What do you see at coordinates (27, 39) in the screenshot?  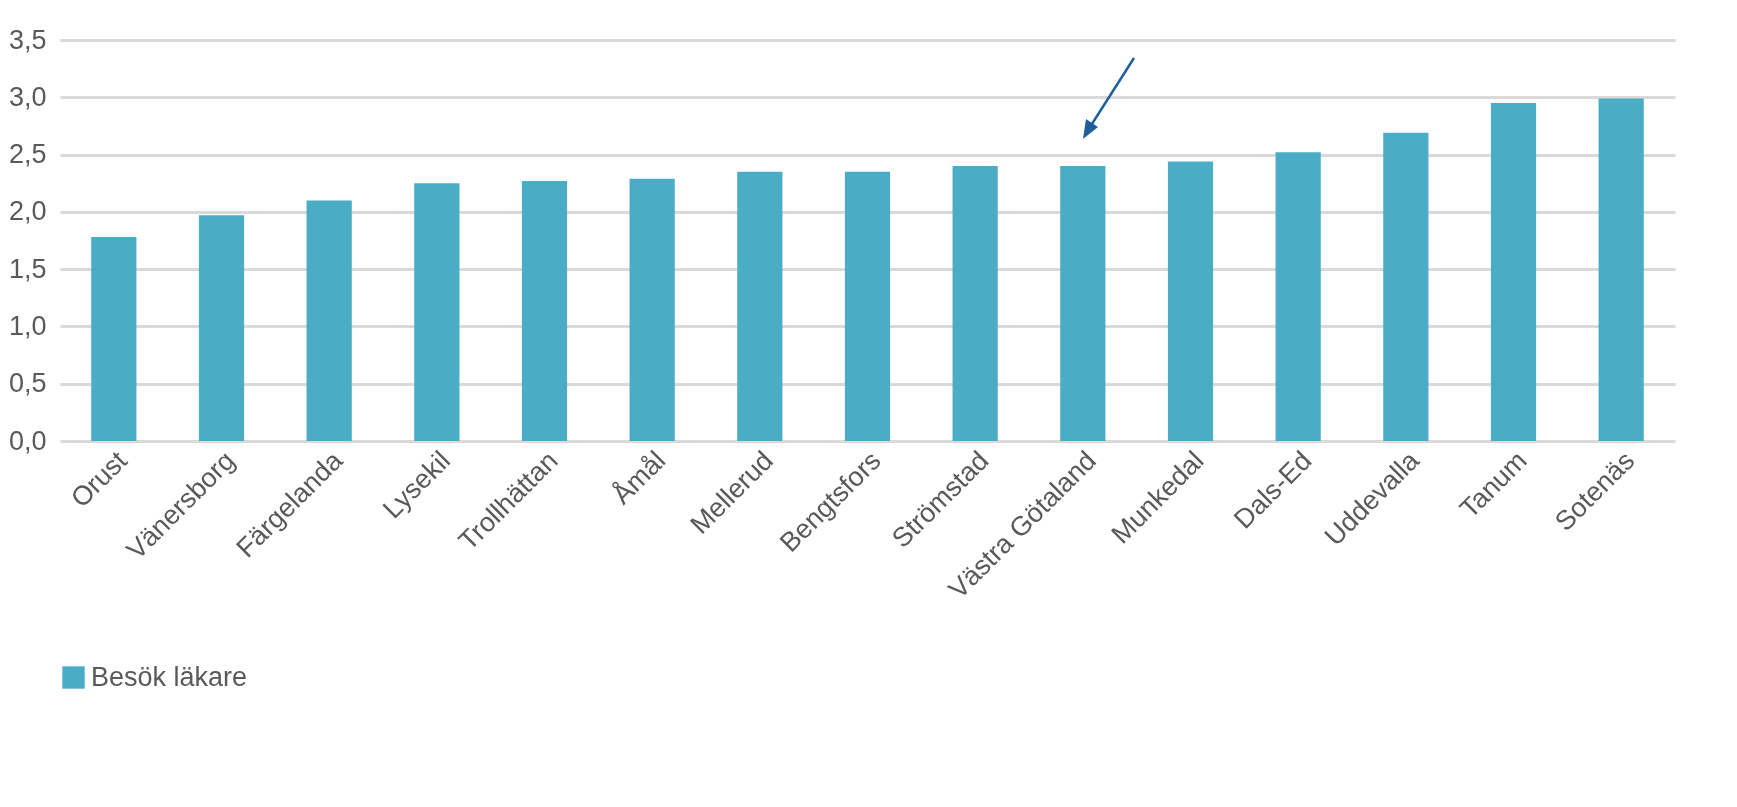 I see `y-tick-label: 3,5` at bounding box center [27, 39].